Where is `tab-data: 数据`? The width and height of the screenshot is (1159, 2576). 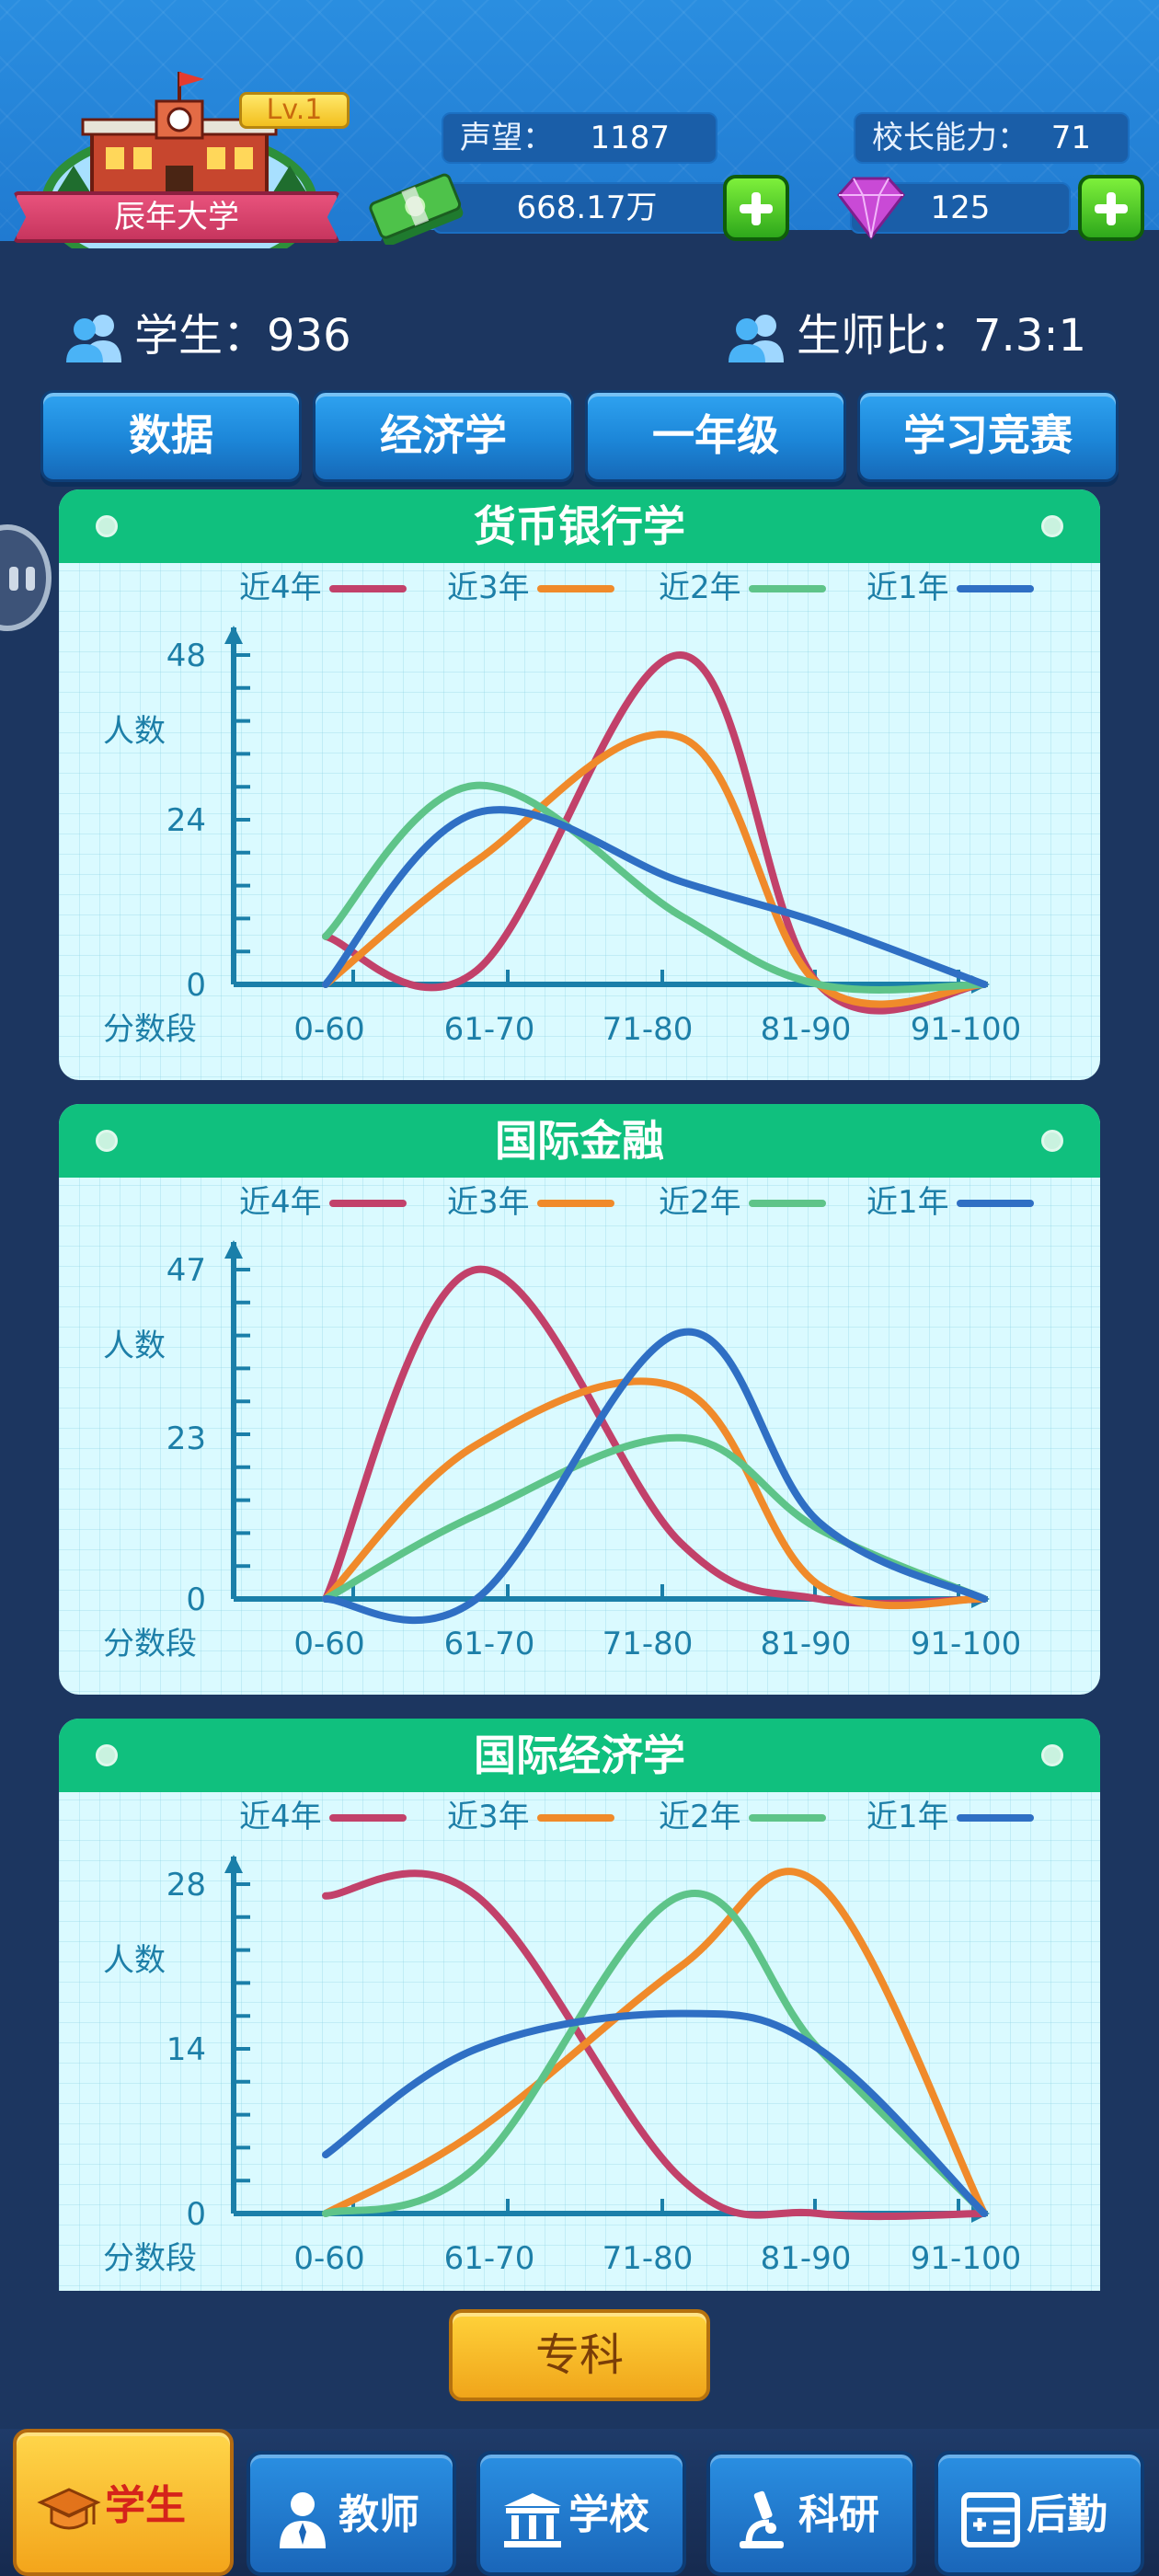
tab-data: 数据 is located at coordinates (171, 436).